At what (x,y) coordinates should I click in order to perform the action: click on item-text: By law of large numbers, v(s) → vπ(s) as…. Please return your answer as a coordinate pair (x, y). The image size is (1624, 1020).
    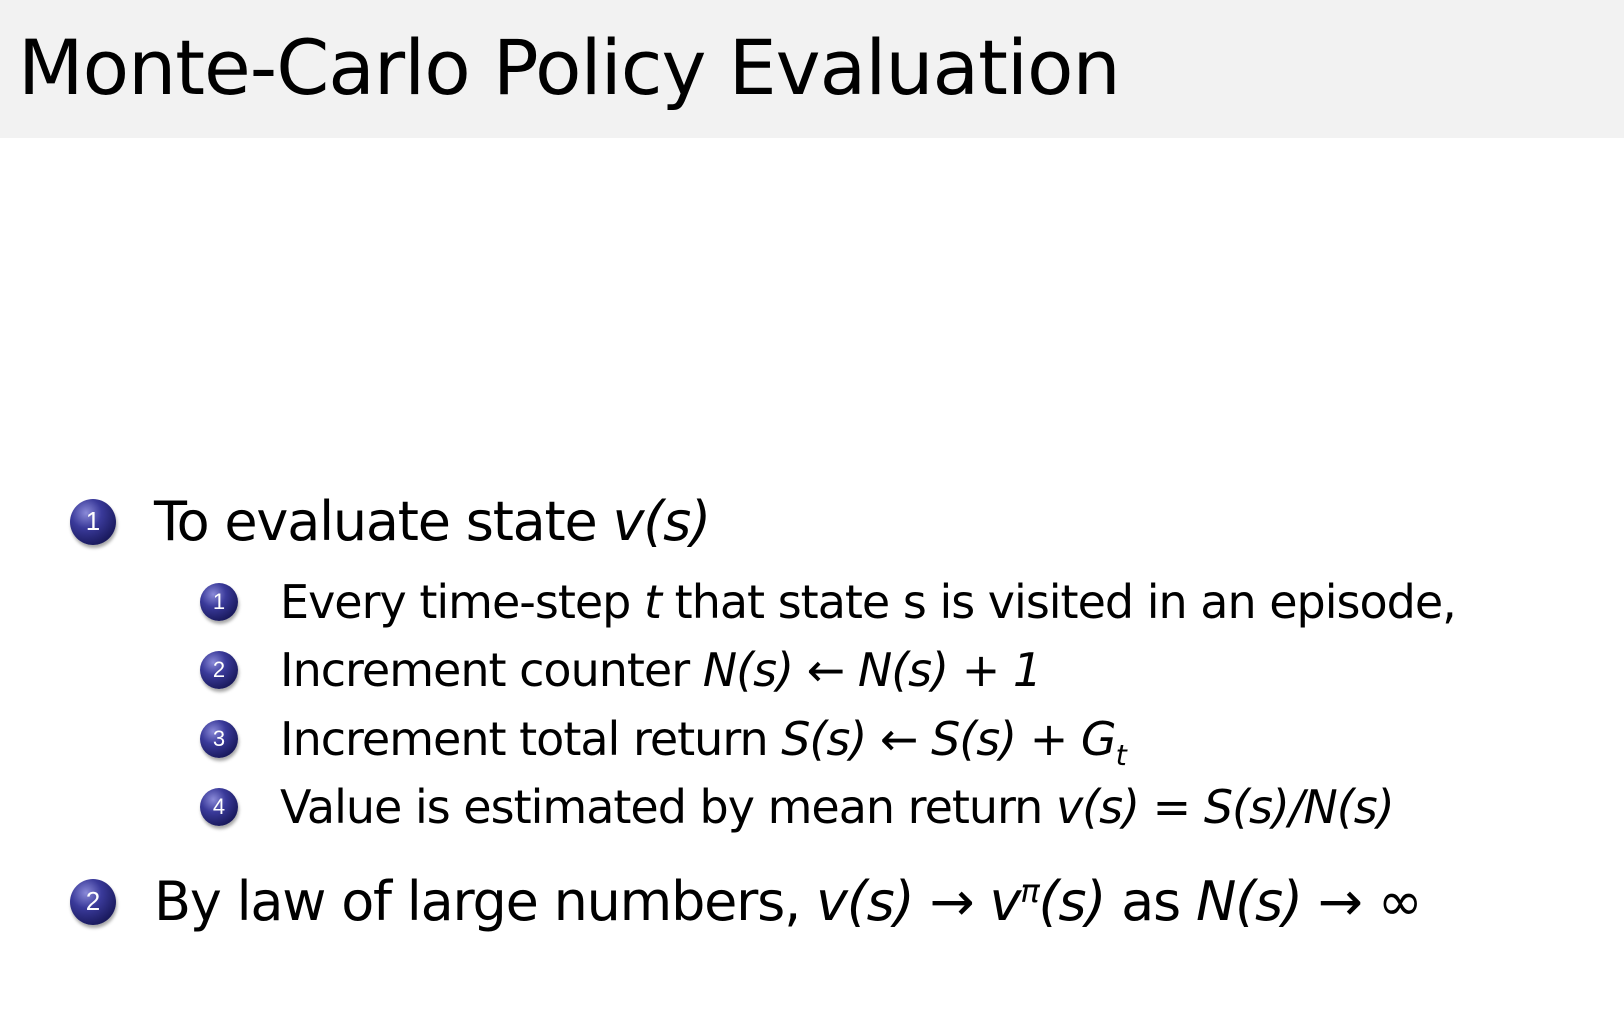
    Looking at the image, I should click on (788, 901).